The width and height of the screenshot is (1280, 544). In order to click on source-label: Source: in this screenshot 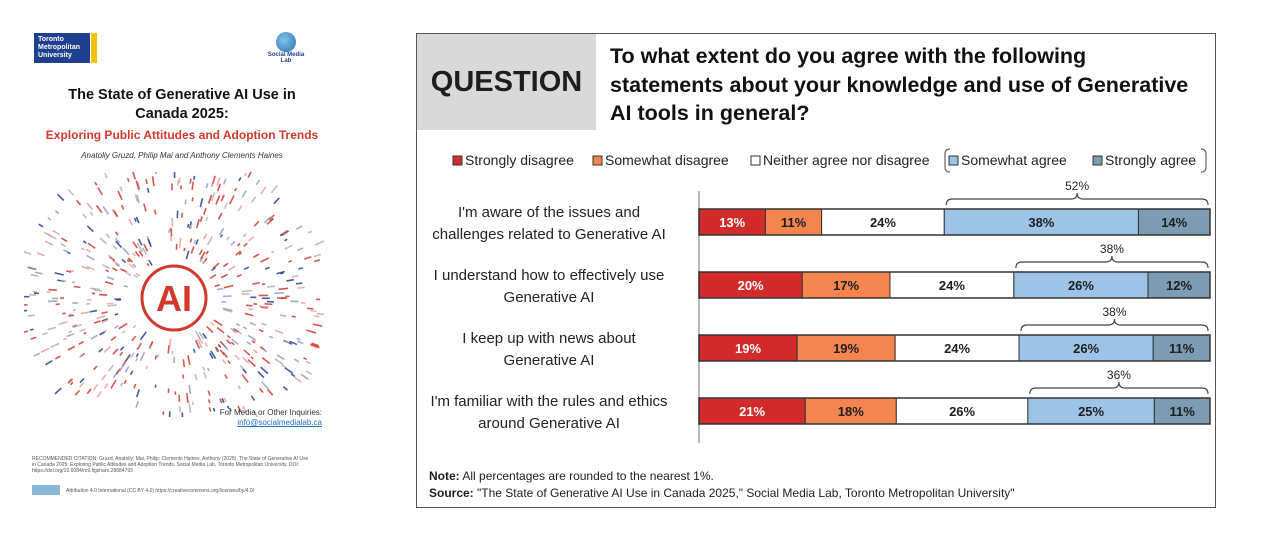, I will do `click(451, 493)`.